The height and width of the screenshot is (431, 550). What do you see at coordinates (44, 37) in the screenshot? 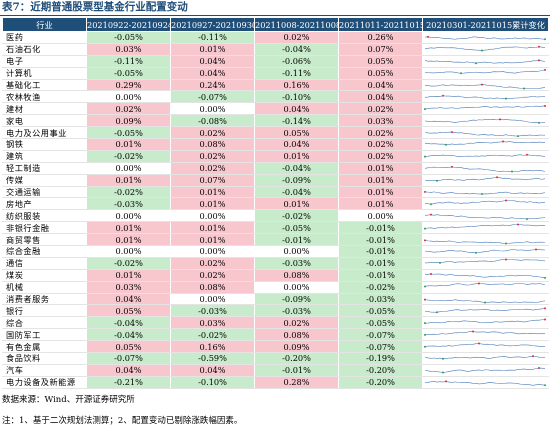
I see `industry-name: 医药` at bounding box center [44, 37].